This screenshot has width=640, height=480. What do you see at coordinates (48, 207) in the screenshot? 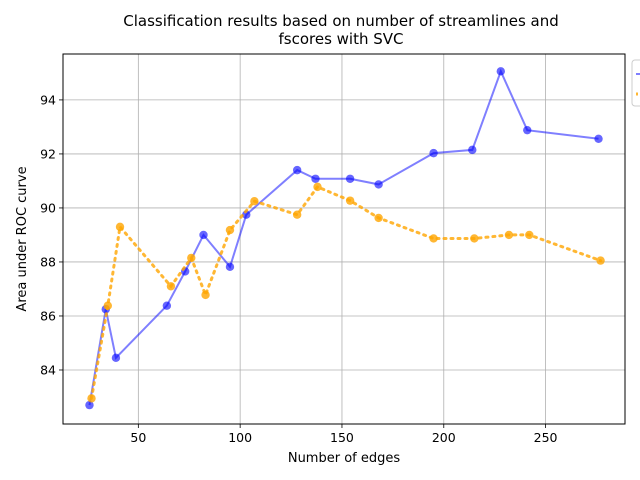
I see `y-tick-label: 90` at bounding box center [48, 207].